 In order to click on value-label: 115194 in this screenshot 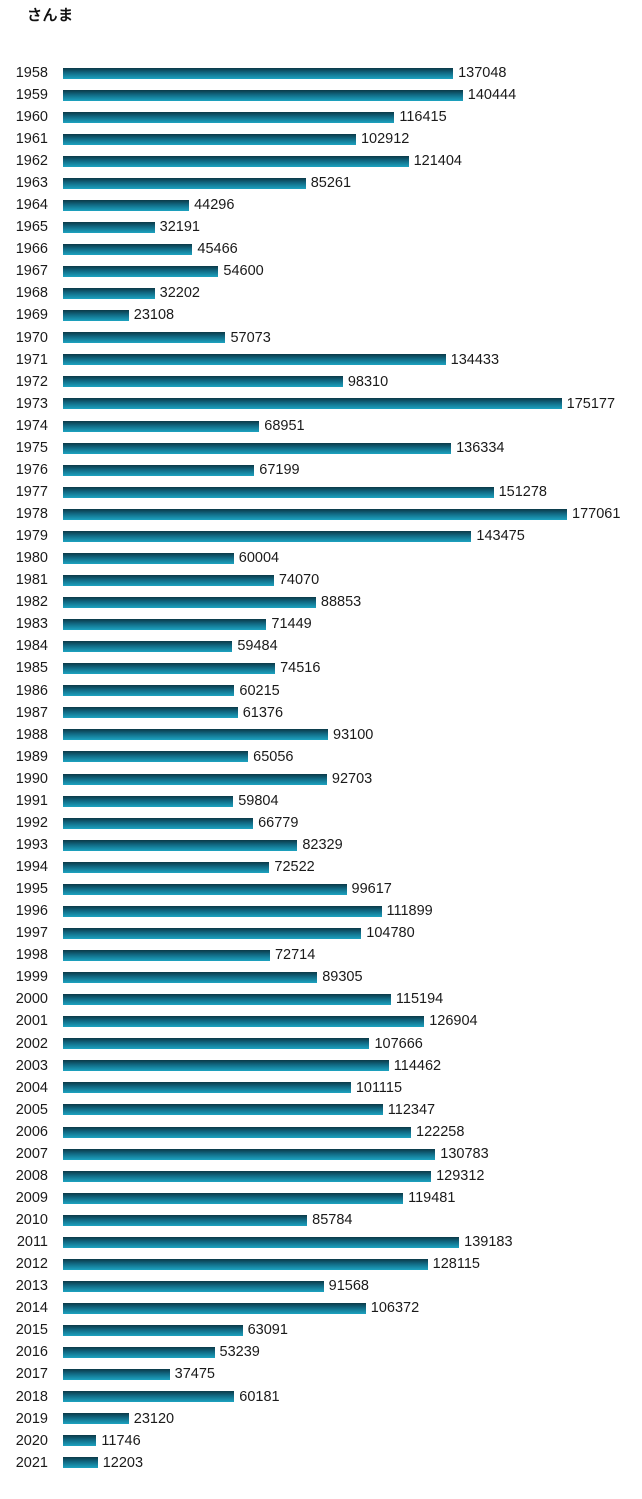, I will do `click(419, 999)`.